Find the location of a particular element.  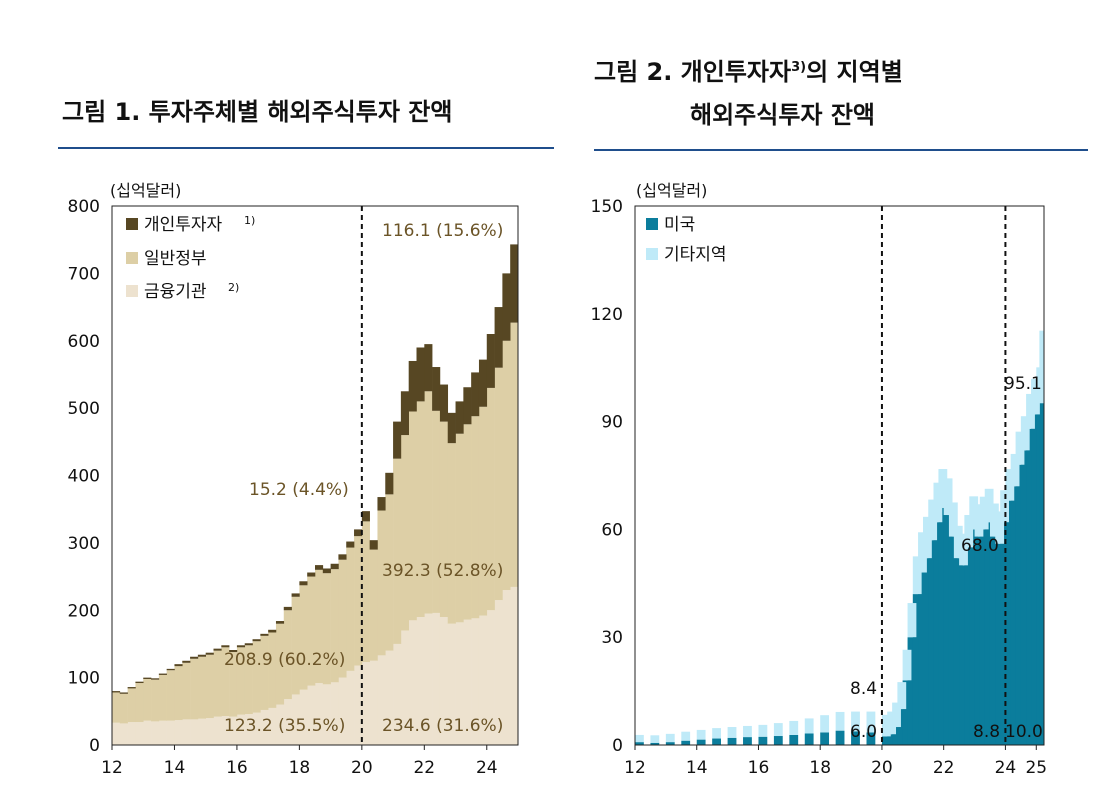

fig1-legend-sup-financial: 2) is located at coordinates (233, 287).